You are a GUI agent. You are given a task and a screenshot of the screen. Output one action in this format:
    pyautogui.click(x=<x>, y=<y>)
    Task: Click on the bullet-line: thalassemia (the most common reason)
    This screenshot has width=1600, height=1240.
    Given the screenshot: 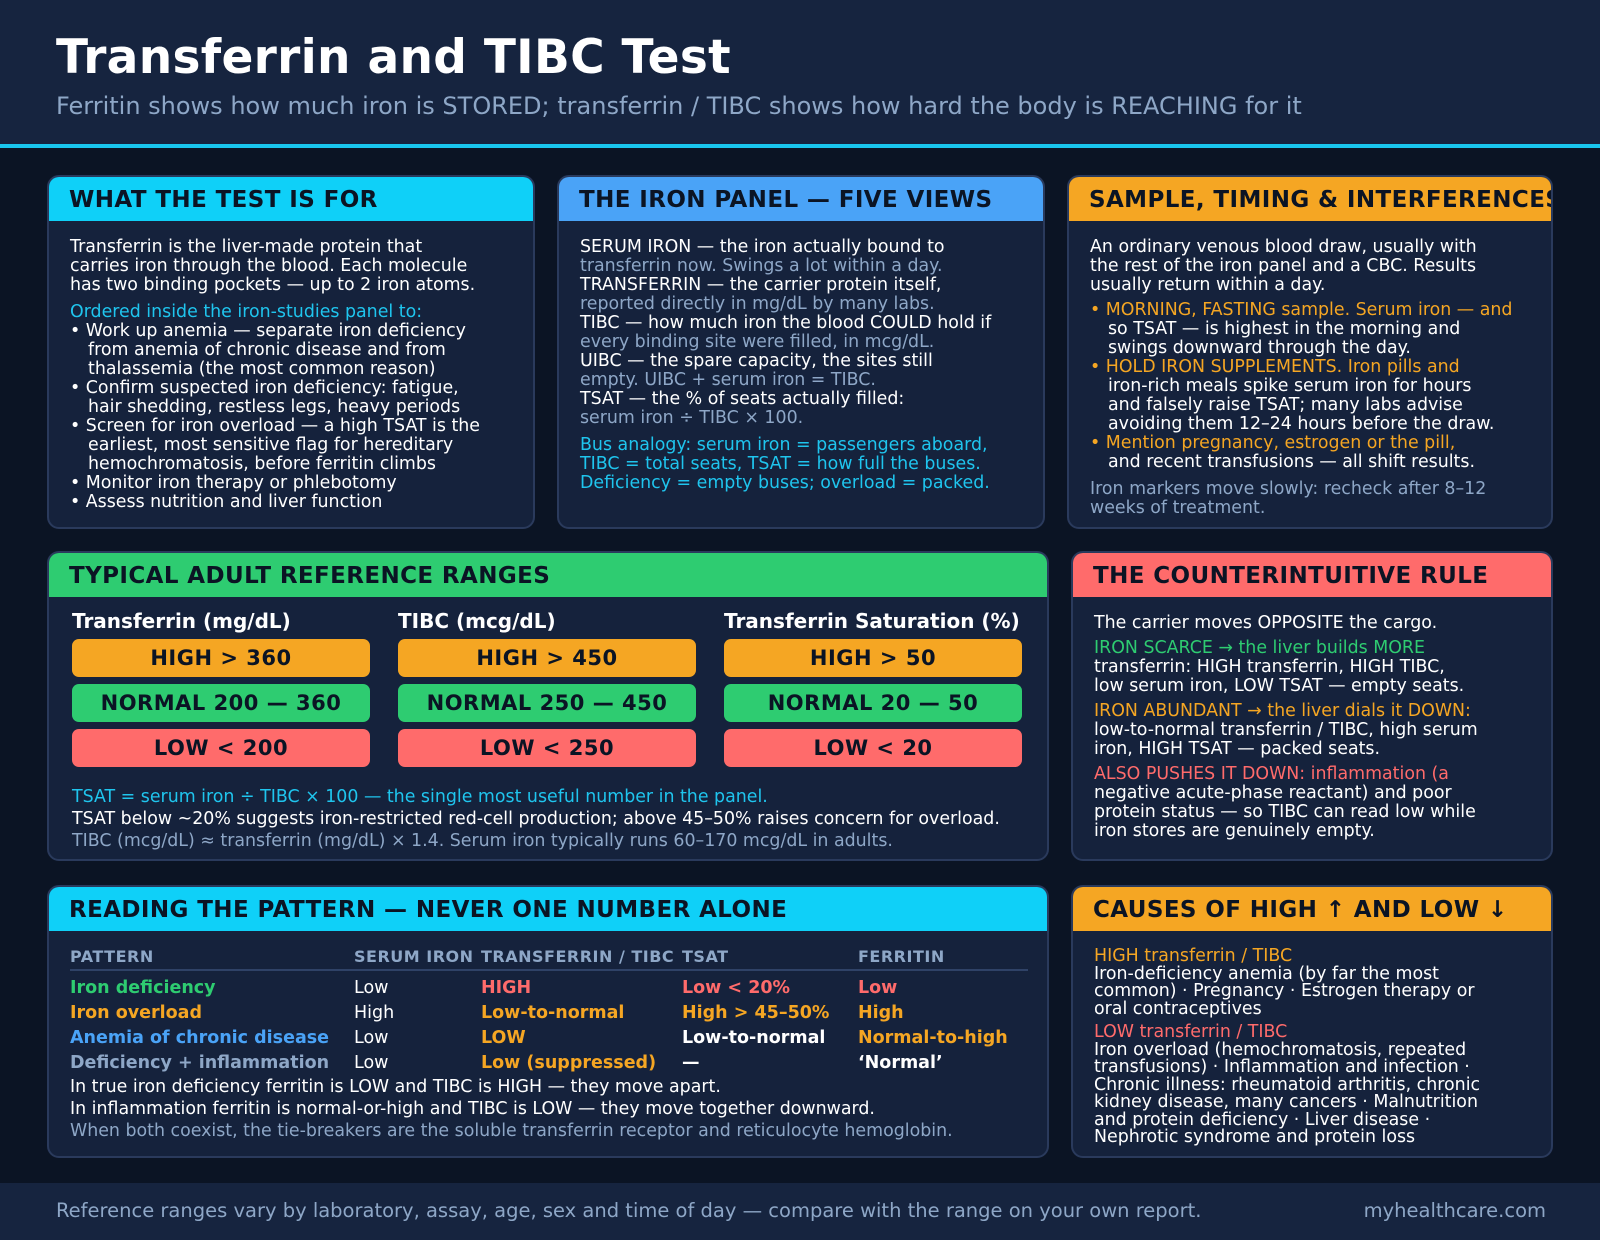 What is the action you would take?
    pyautogui.click(x=262, y=369)
    